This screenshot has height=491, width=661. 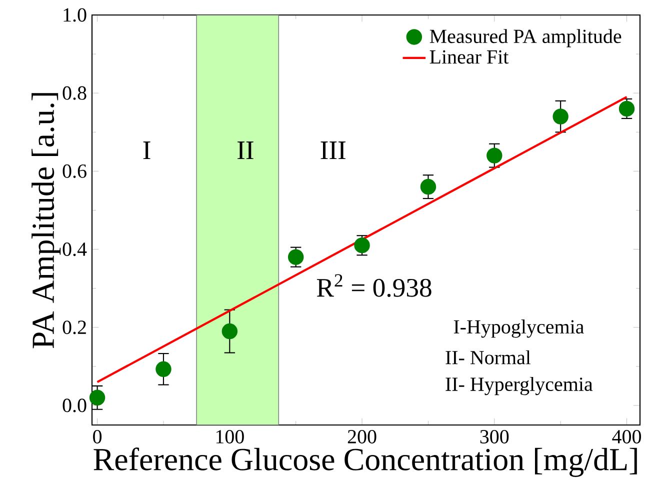 I want to click on legend-label: Linear Fit, so click(x=469, y=57).